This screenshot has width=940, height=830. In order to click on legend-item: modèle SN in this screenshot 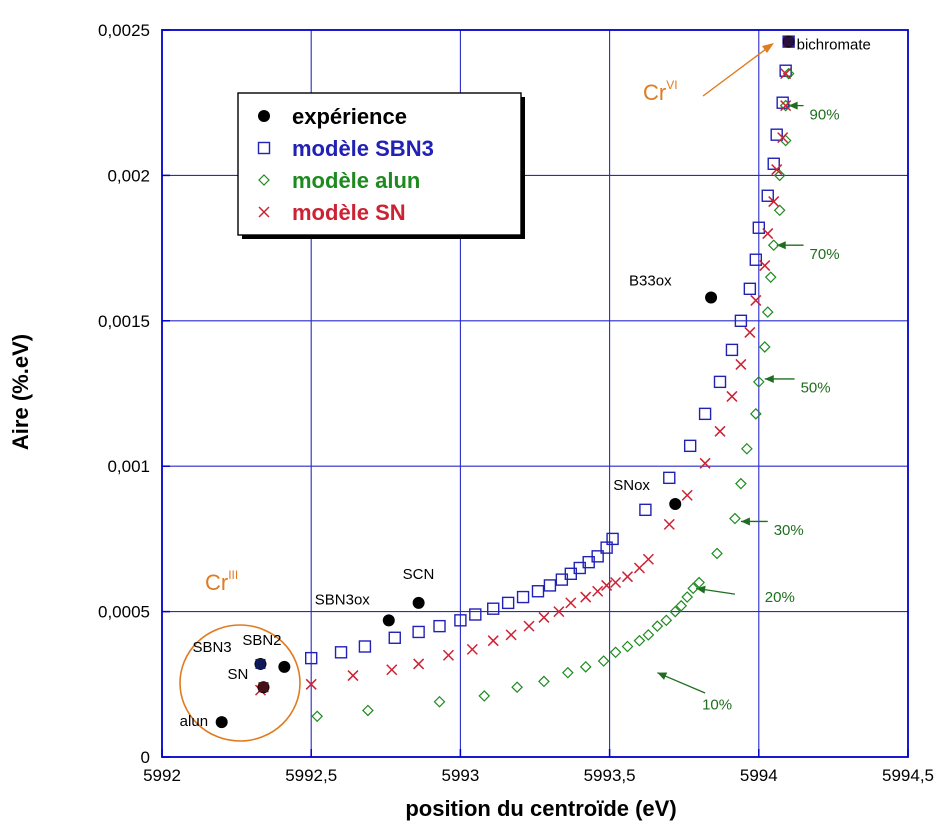, I will do `click(332, 212)`.